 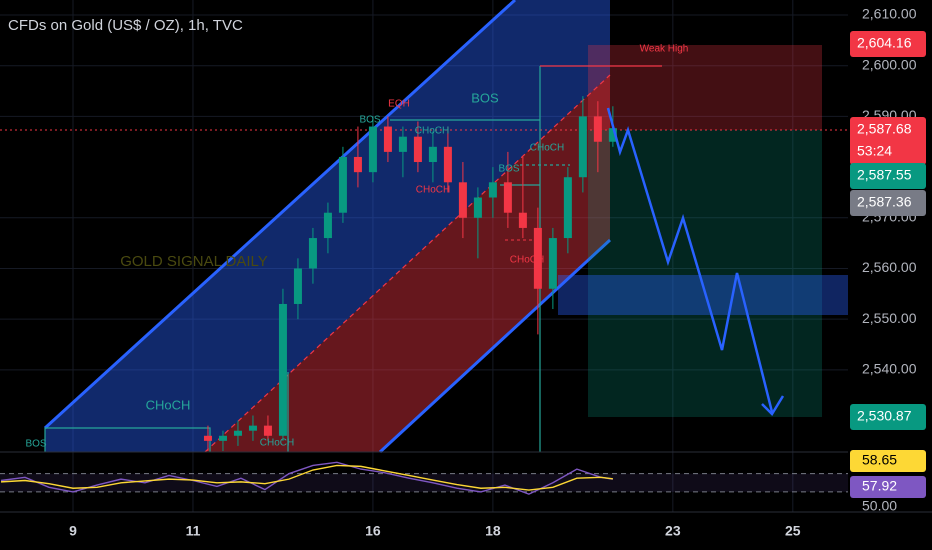 I want to click on y-tick-label: 2,540.00, so click(x=889, y=369).